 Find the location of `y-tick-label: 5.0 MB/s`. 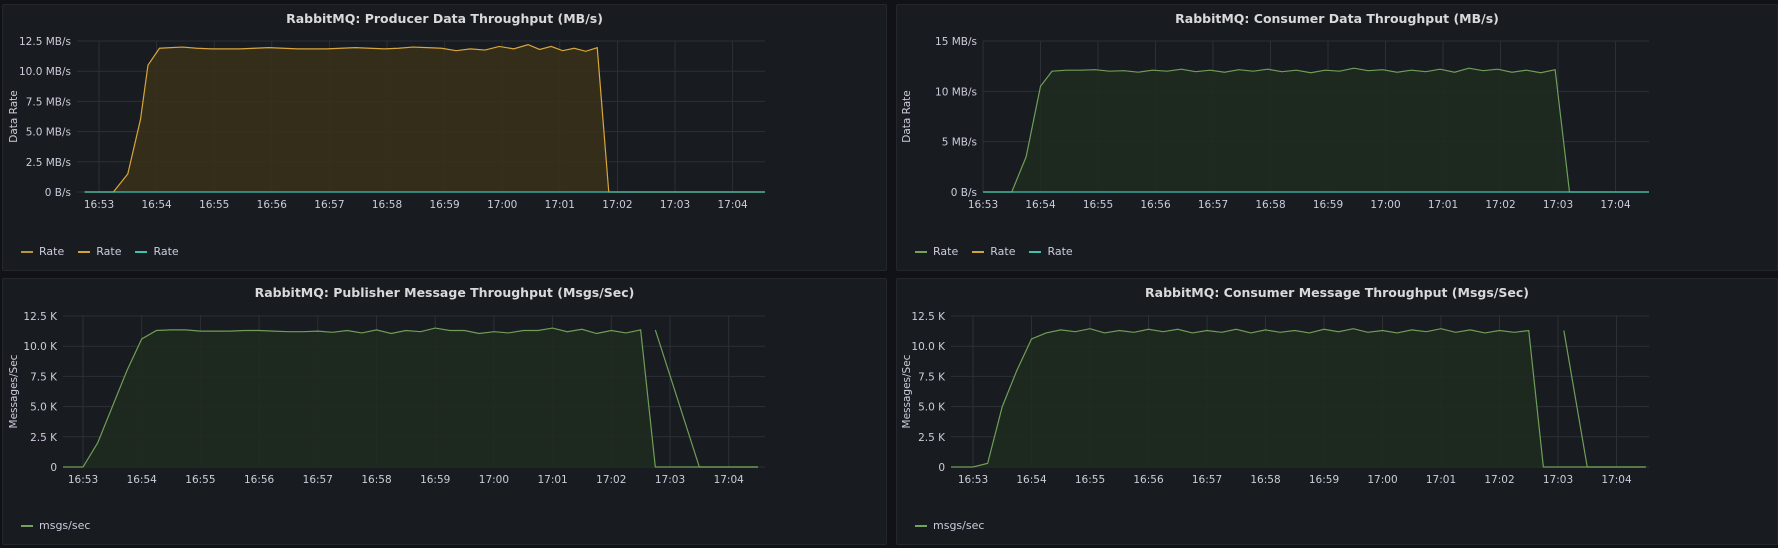

y-tick-label: 5.0 MB/s is located at coordinates (48, 133).